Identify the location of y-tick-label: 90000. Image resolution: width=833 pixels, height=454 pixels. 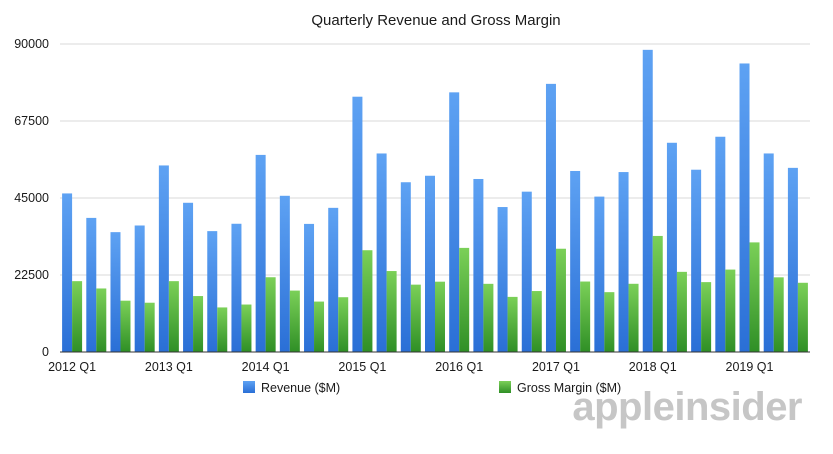
(31, 44).